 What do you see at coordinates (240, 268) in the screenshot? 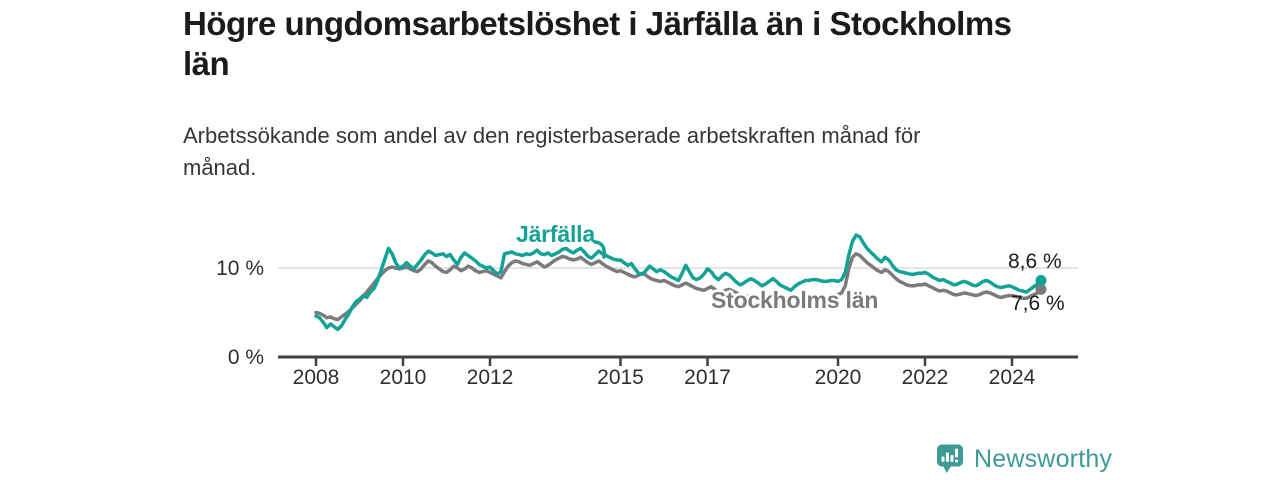
I see `y-tick-label: 10 %` at bounding box center [240, 268].